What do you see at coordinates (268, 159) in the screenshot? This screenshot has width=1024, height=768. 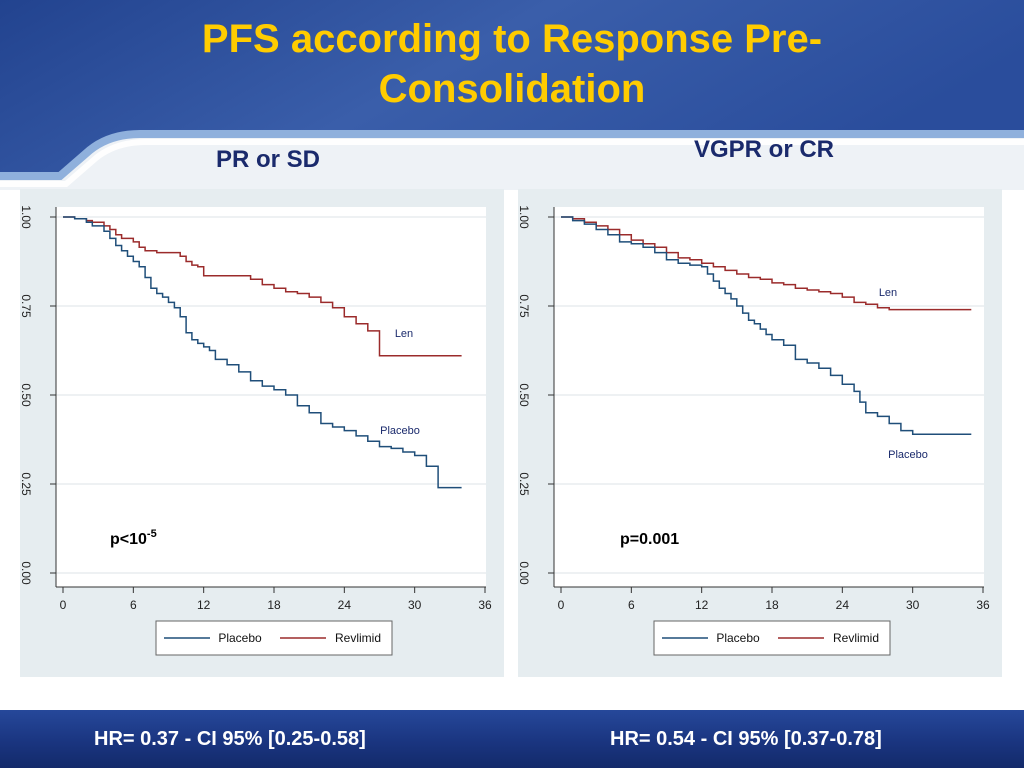 I see `chart-title-left: PR or SD` at bounding box center [268, 159].